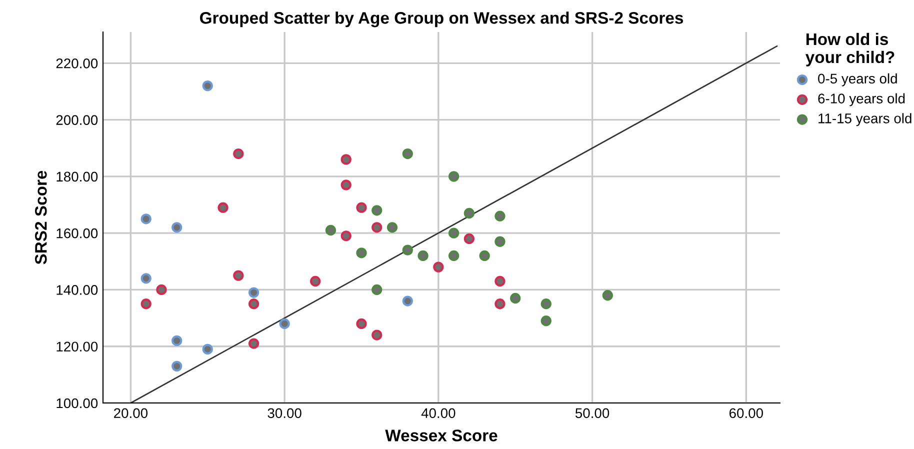 The height and width of the screenshot is (449, 914). What do you see at coordinates (41, 217) in the screenshot?
I see `y-axis-title: SRS2 Score` at bounding box center [41, 217].